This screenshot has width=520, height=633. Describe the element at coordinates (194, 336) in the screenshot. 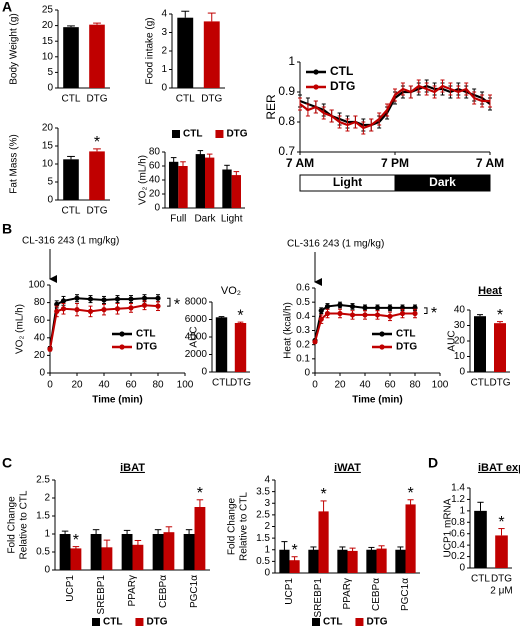

I see `y-axis-label: AUC` at that location.